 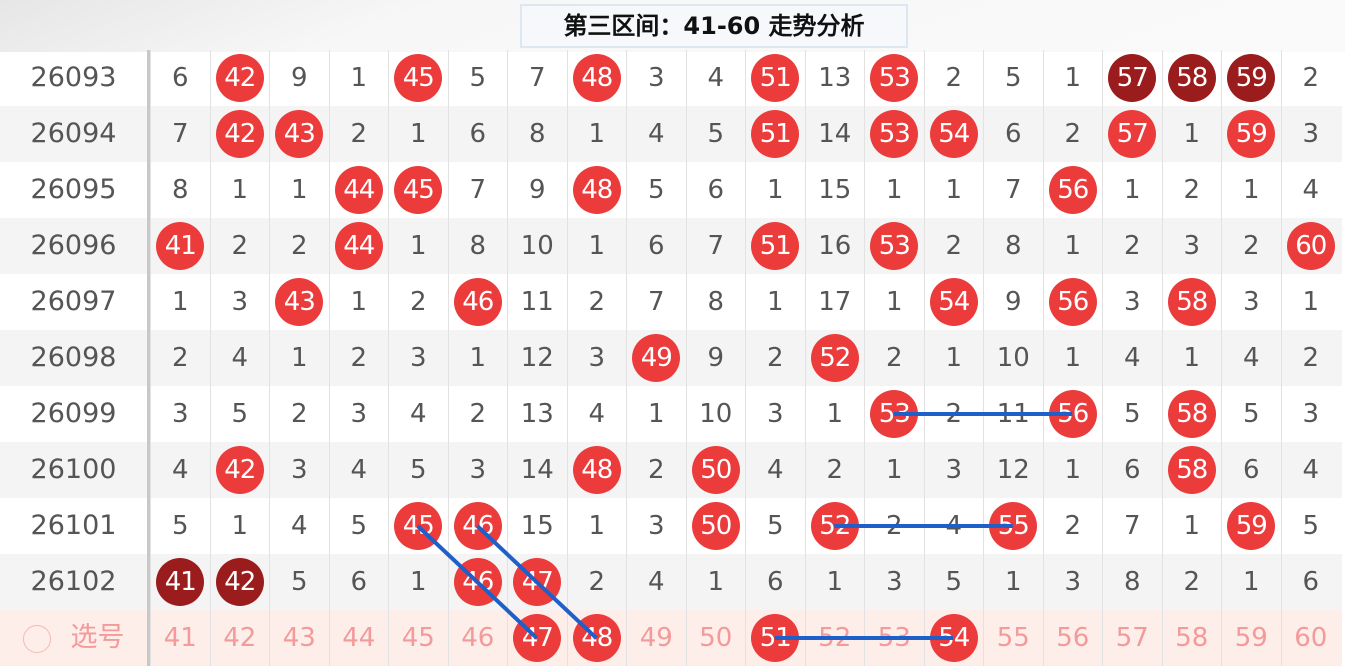 What do you see at coordinates (537, 526) in the screenshot?
I see `miss-count: 15` at bounding box center [537, 526].